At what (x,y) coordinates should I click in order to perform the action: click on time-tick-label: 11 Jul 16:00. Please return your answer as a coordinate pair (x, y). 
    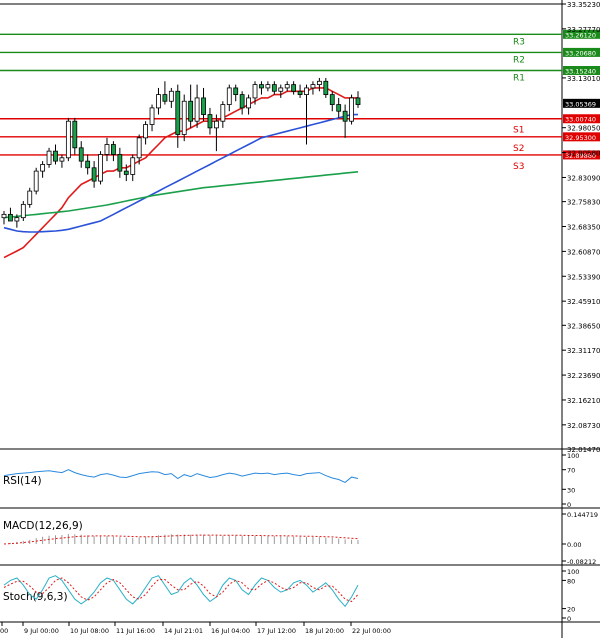
    Looking at the image, I should click on (135, 631).